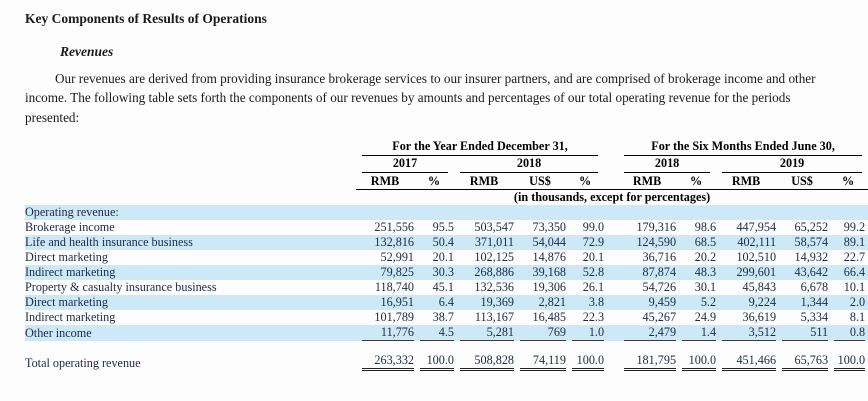 This screenshot has width=868, height=401. What do you see at coordinates (66, 257) in the screenshot?
I see `row-label: Direct marketing` at bounding box center [66, 257].